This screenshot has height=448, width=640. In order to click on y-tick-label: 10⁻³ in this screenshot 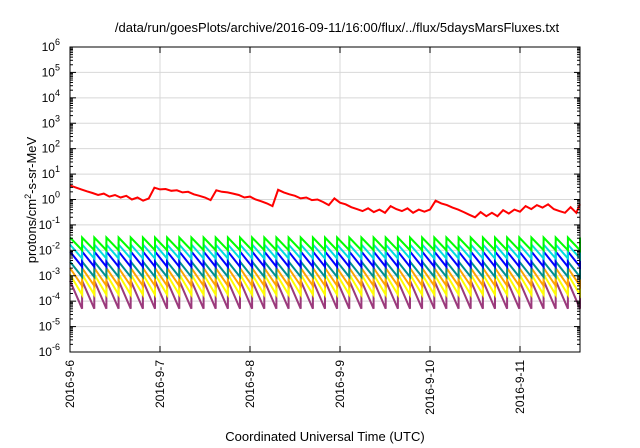, I will do `click(49, 274)`.